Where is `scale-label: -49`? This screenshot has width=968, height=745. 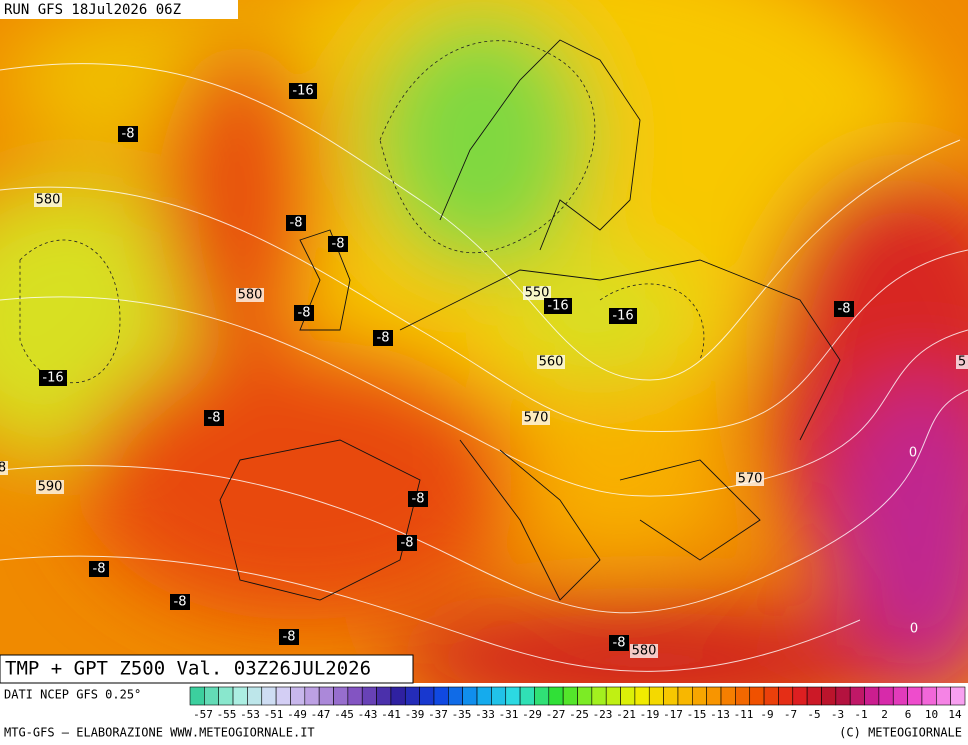
scale-label: -49 is located at coordinates (297, 714).